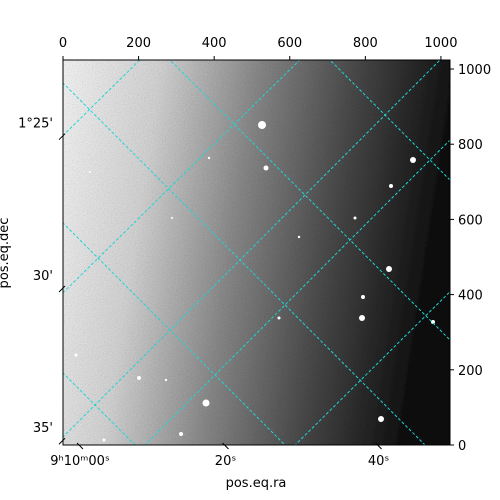 The image size is (500, 500). I want to click on dec-tick-label: 35', so click(43, 428).